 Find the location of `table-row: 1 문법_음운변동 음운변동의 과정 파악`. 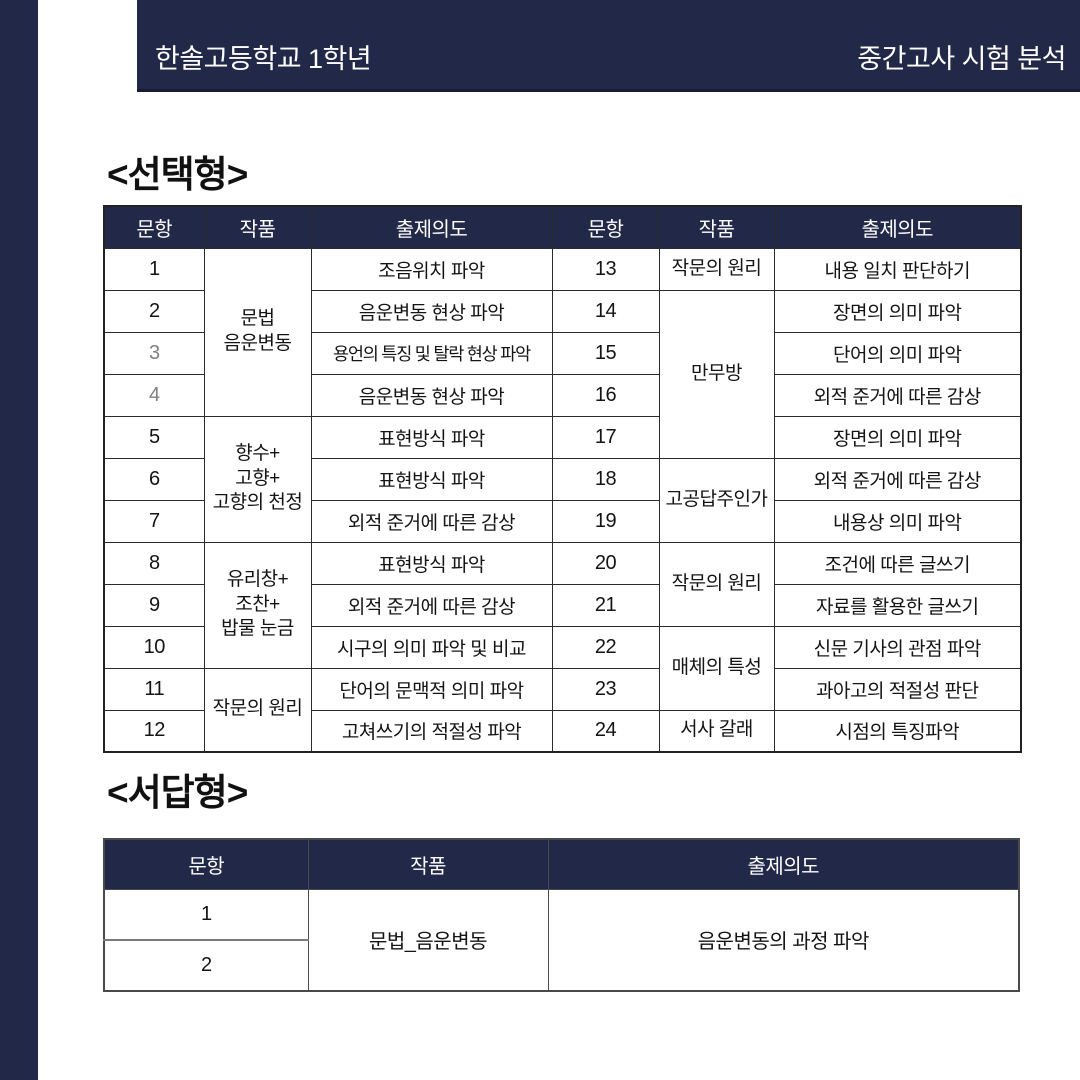

table-row: 1 문법_음운변동 음운변동의 과정 파악 is located at coordinates (561, 940).